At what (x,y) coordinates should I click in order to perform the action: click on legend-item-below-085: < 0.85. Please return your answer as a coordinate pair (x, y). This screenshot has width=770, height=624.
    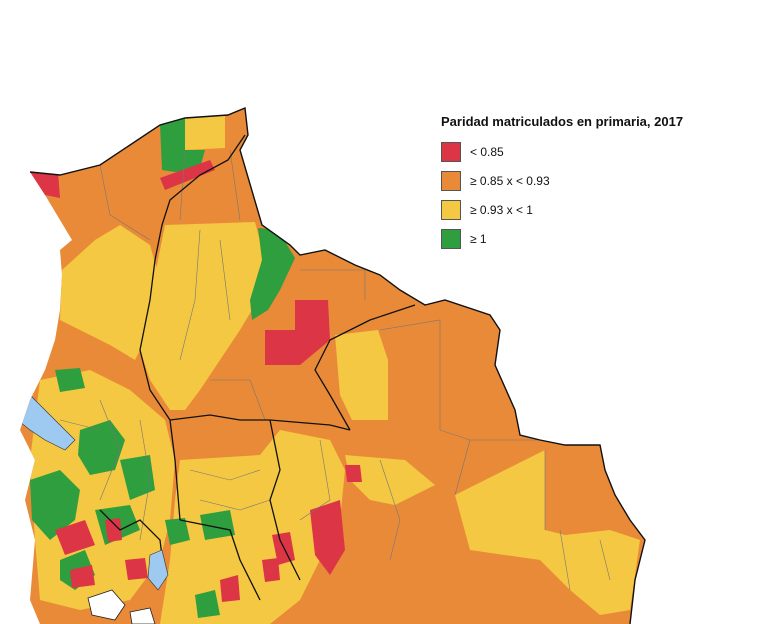
    Looking at the image, I should click on (591, 152).